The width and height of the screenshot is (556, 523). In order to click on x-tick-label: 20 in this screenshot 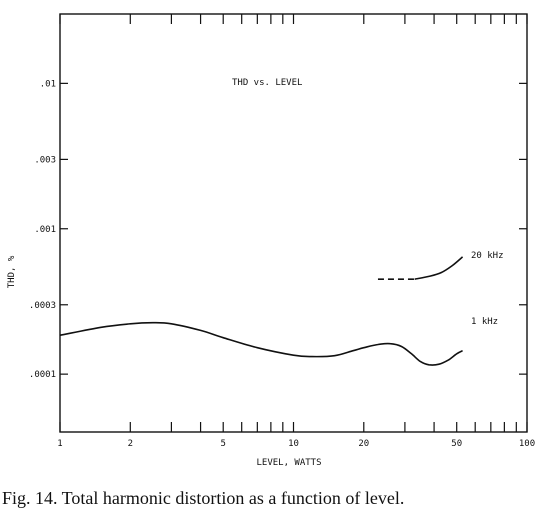, I will do `click(363, 444)`.